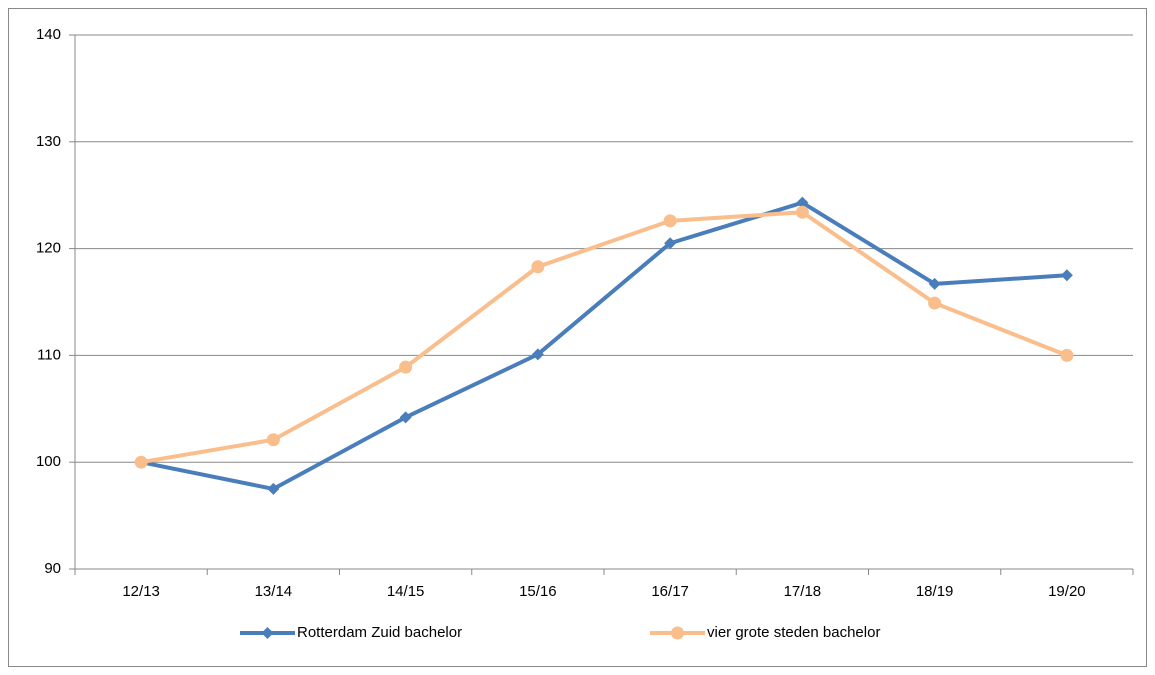  Describe the element at coordinates (379, 632) in the screenshot. I see `legend-label: Rotterdam Zuid bachelor` at that location.